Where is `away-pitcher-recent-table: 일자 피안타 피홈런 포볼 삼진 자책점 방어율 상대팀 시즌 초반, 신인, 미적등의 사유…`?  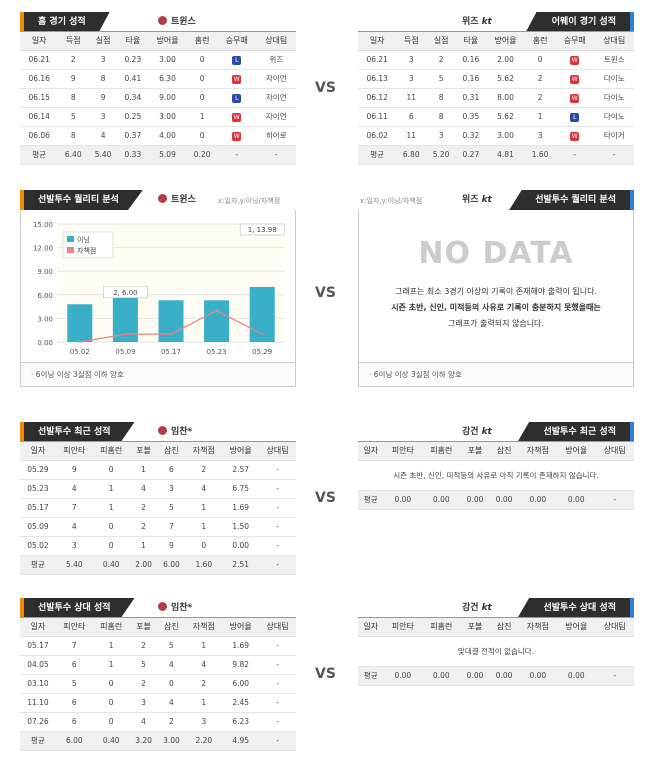 away-pitcher-recent-table: 일자 피안타 피홈런 포볼 삼진 자책점 방어율 상대팀 시즌 초반, 신인, 미적등의 사유… is located at coordinates (496, 476).